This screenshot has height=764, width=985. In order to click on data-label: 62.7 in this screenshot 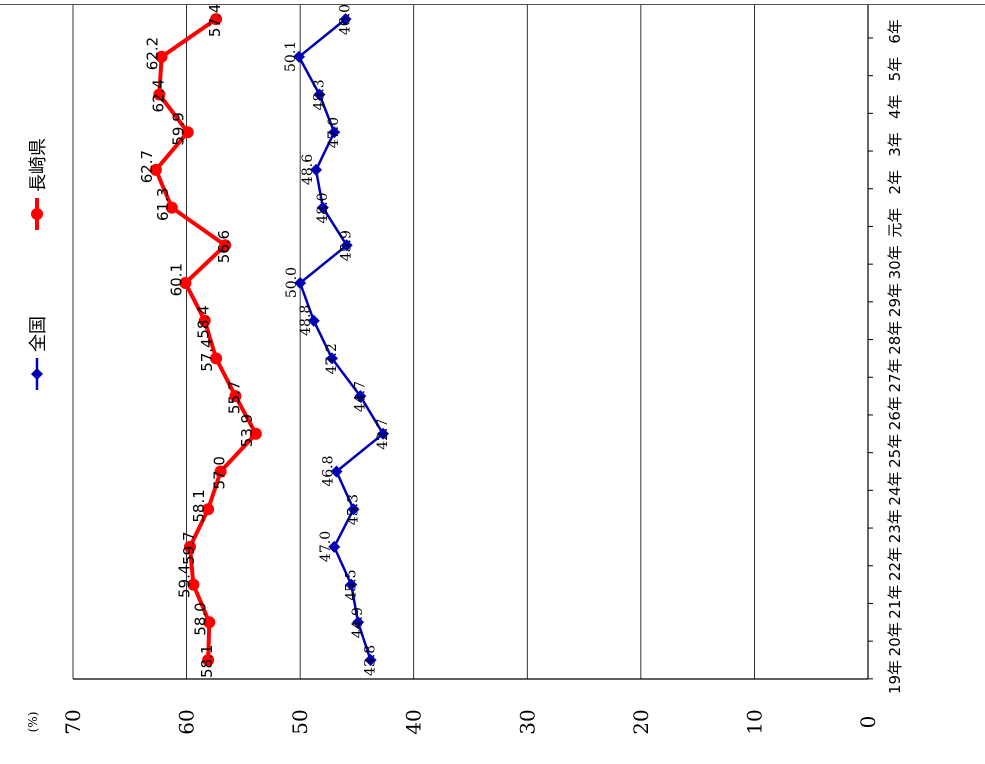, I will do `click(147, 166)`.